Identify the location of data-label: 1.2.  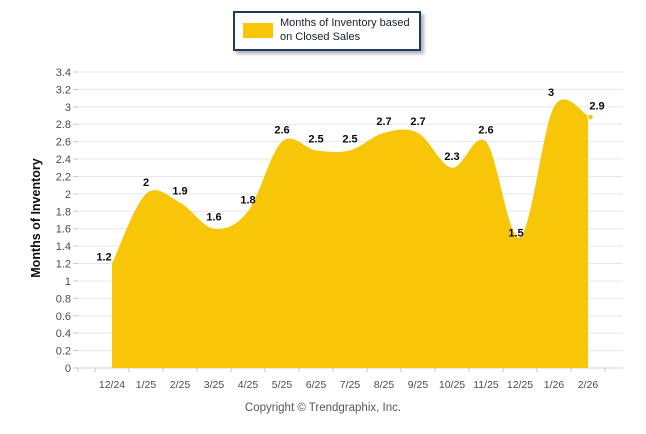
(103, 258).